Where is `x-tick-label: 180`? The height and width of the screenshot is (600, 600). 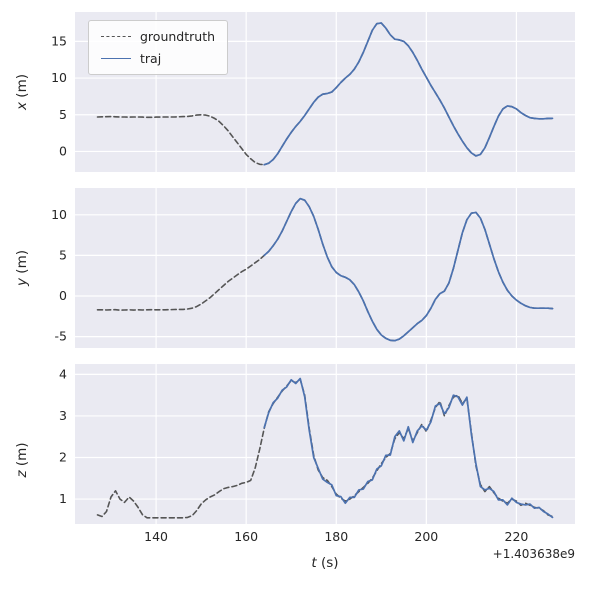
x-tick-label: 180 is located at coordinates (336, 536).